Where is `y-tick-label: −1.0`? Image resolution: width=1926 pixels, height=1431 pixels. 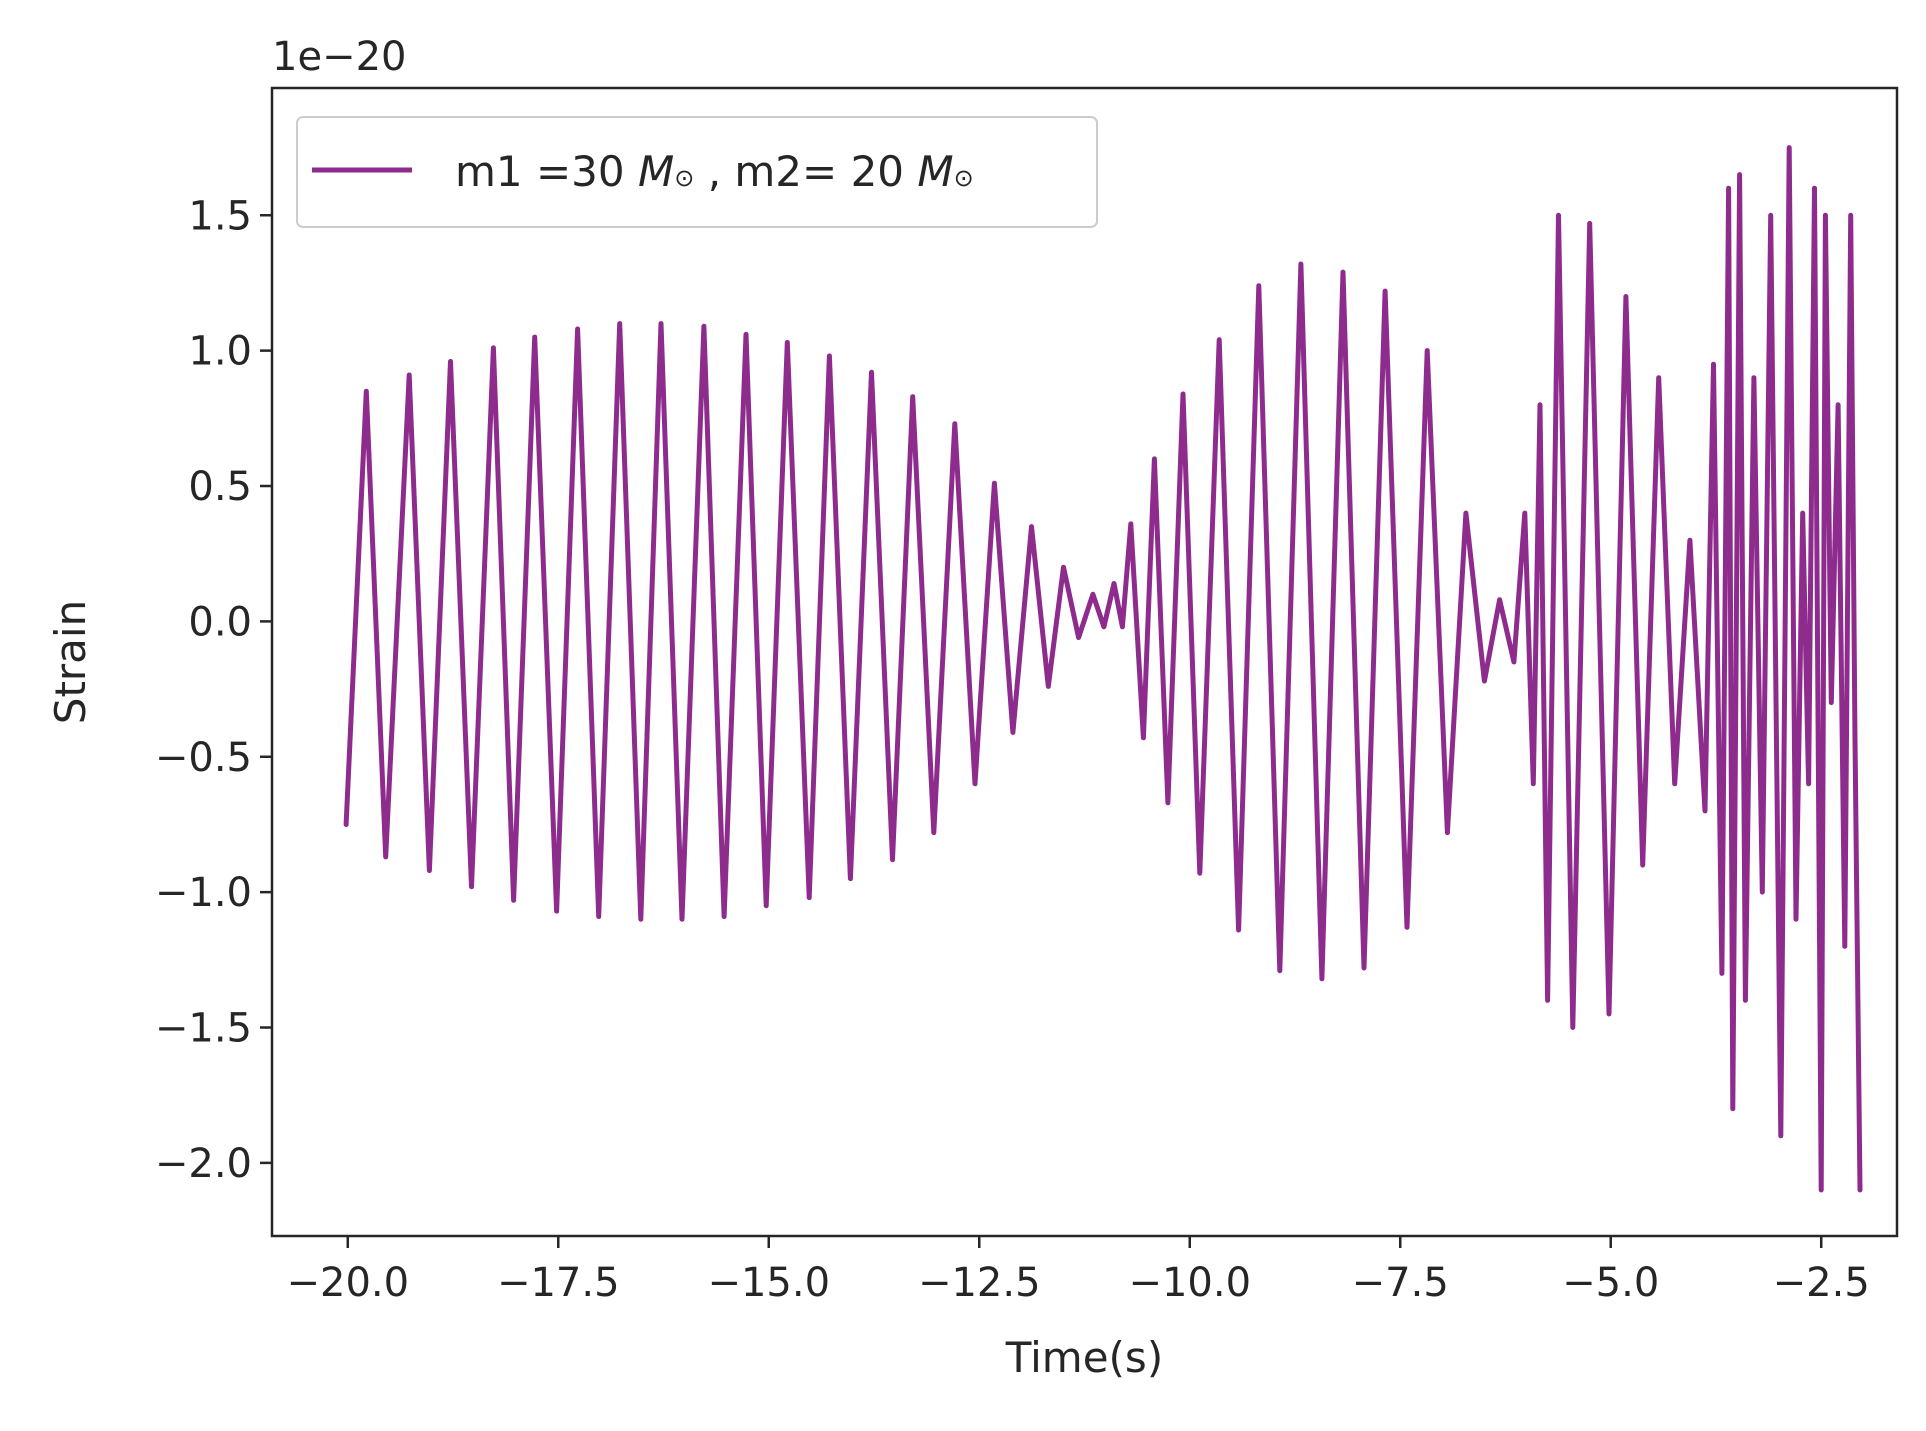 y-tick-label: −1.0 is located at coordinates (203, 893).